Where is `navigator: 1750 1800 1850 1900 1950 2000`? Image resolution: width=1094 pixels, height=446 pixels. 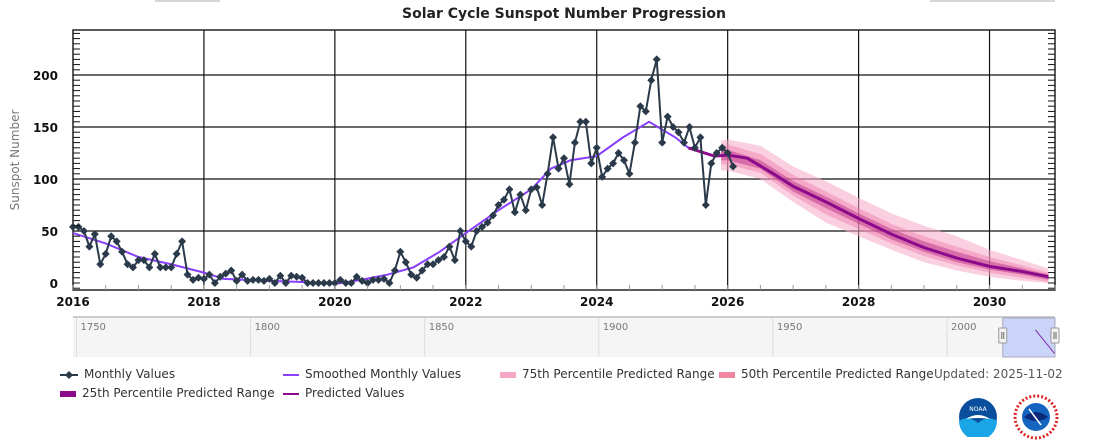
navigator: 1750 1800 1850 1900 1950 2000 is located at coordinates (566, 337).